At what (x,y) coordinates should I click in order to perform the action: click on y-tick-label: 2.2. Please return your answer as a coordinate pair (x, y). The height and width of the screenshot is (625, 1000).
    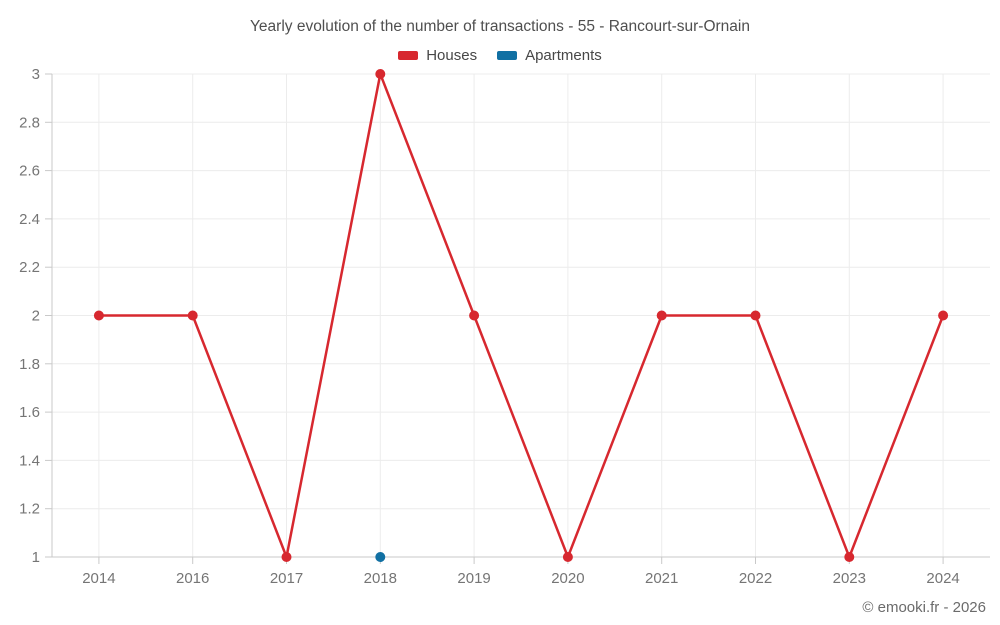
    Looking at the image, I should click on (29, 267).